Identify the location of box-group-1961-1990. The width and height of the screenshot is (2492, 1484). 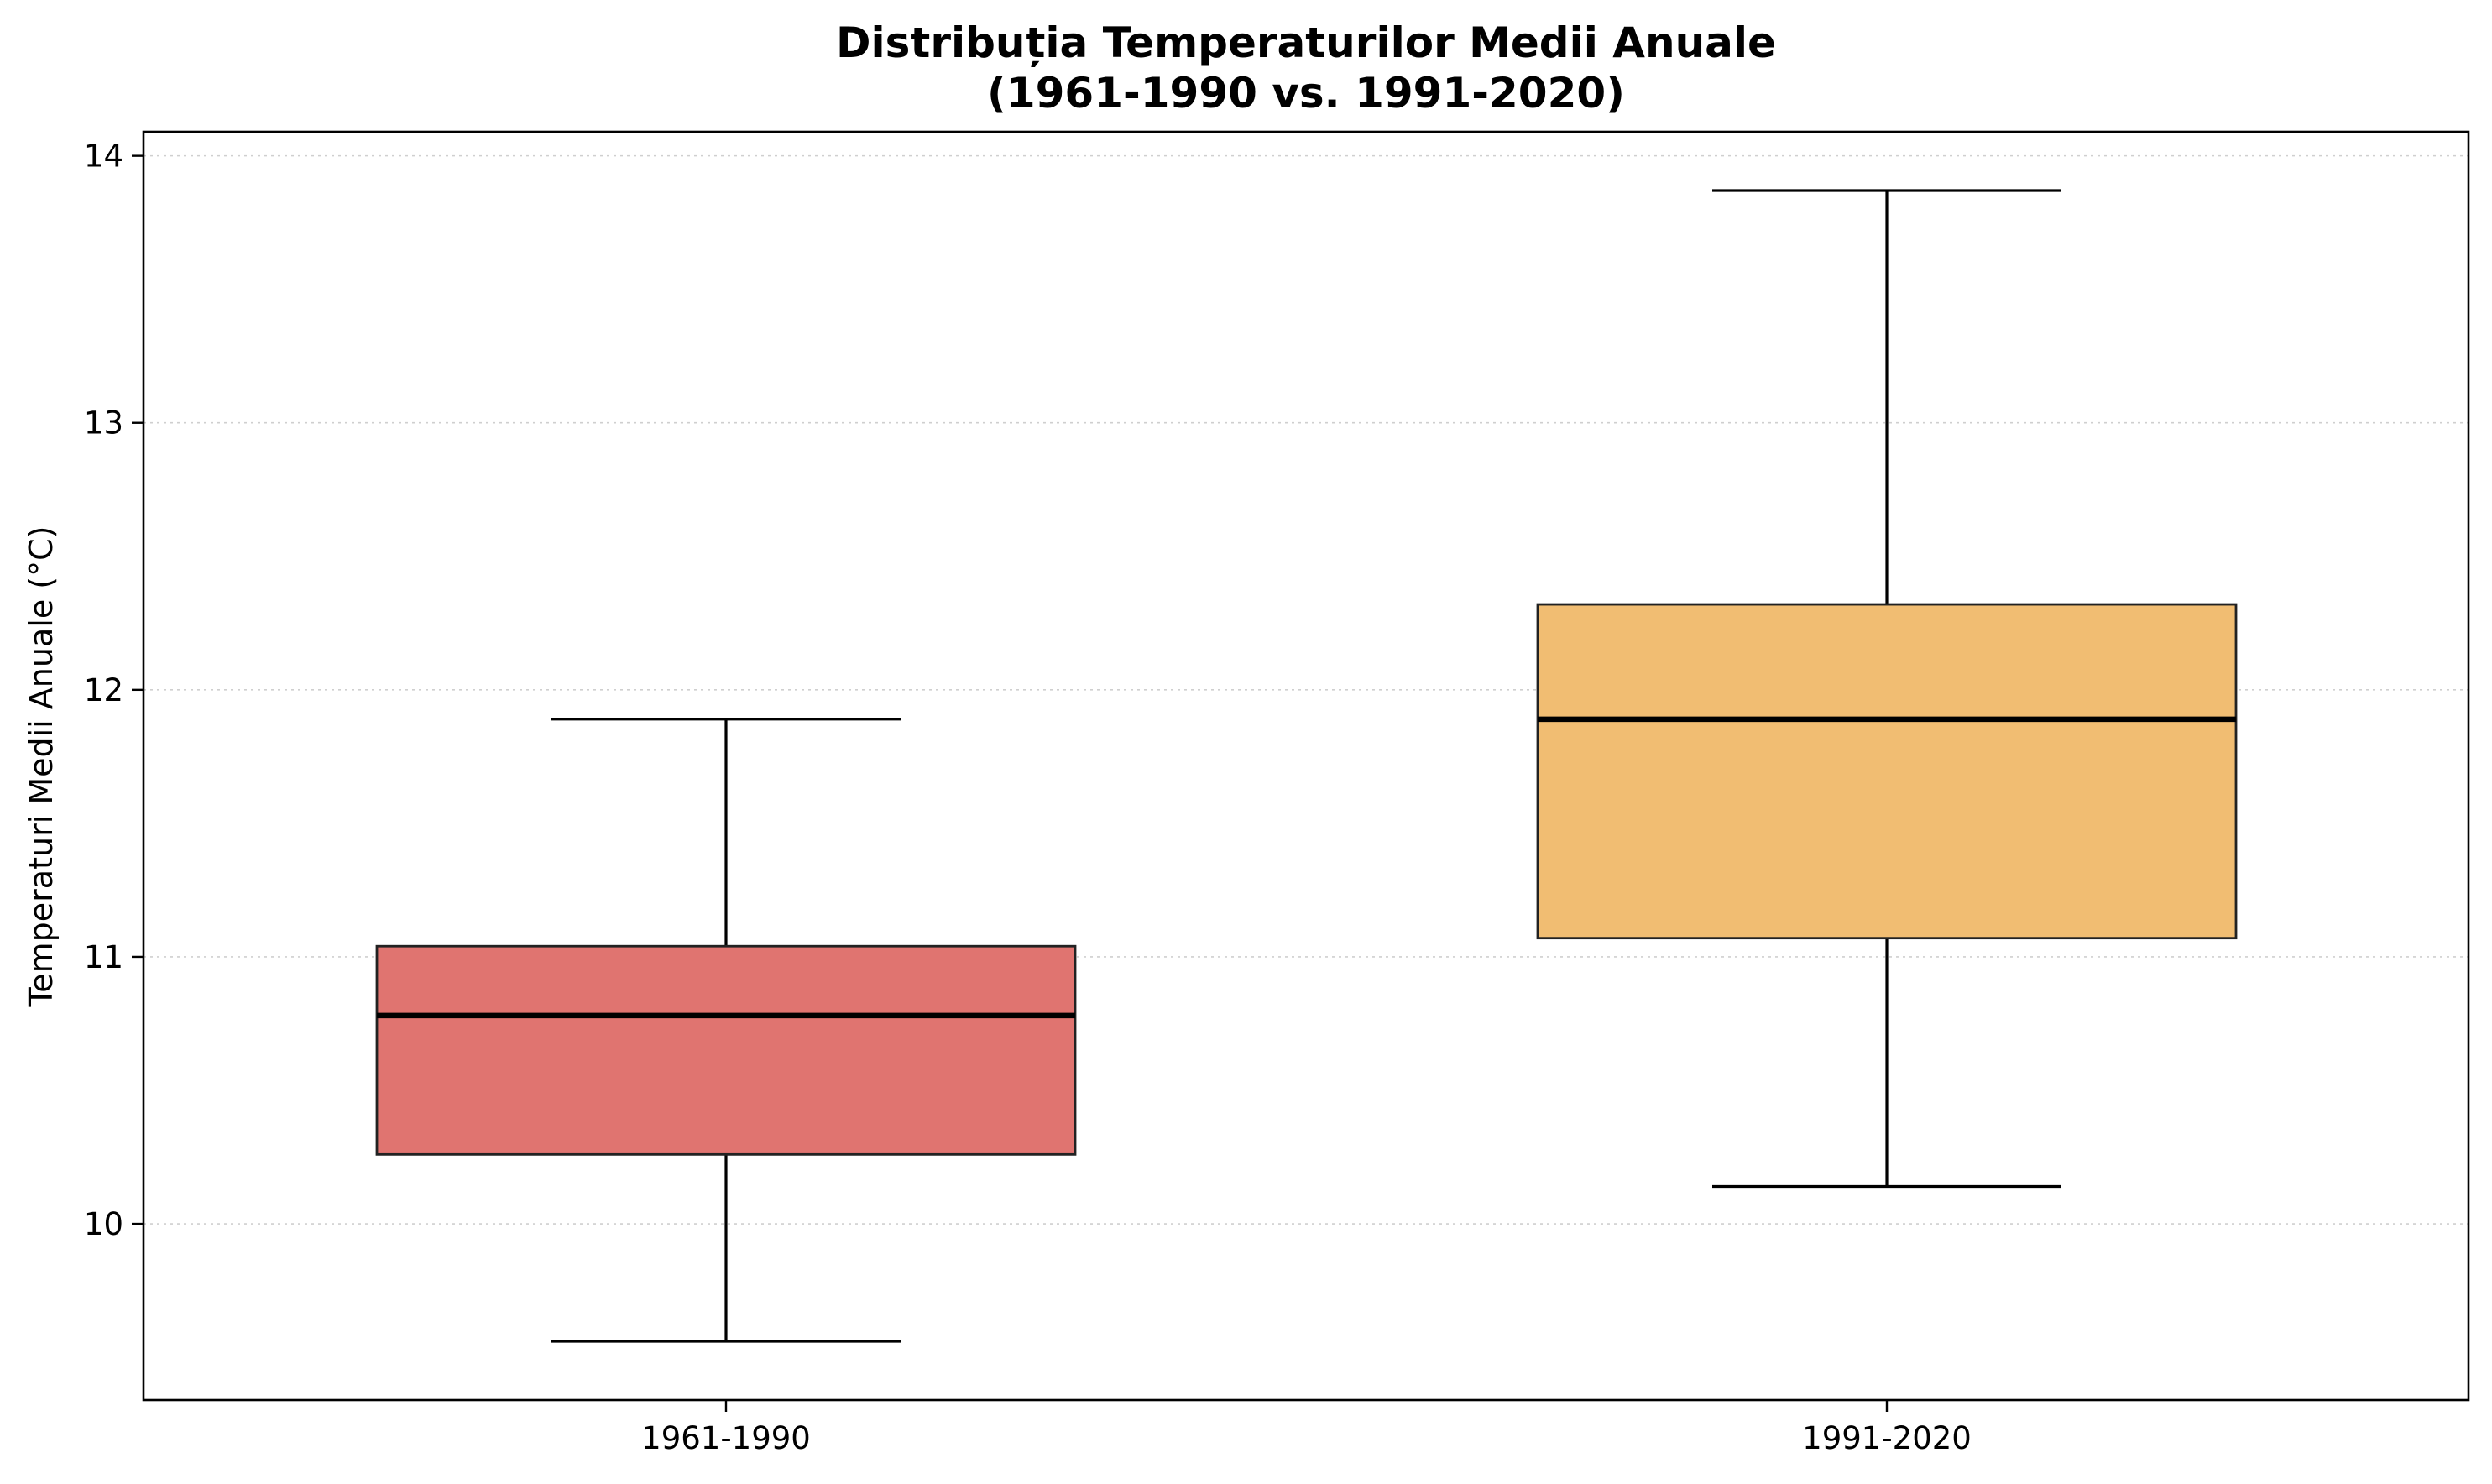
(726, 1030).